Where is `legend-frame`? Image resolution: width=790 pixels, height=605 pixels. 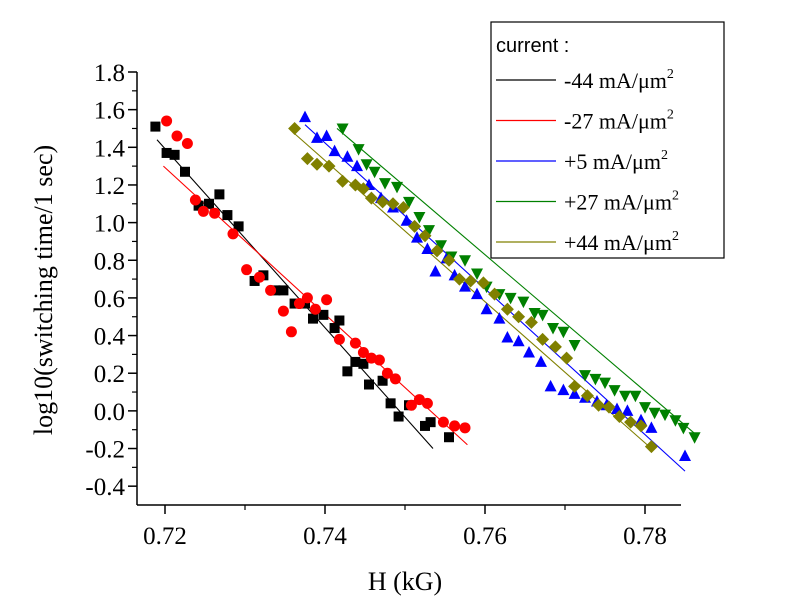 legend-frame is located at coordinates (607, 140).